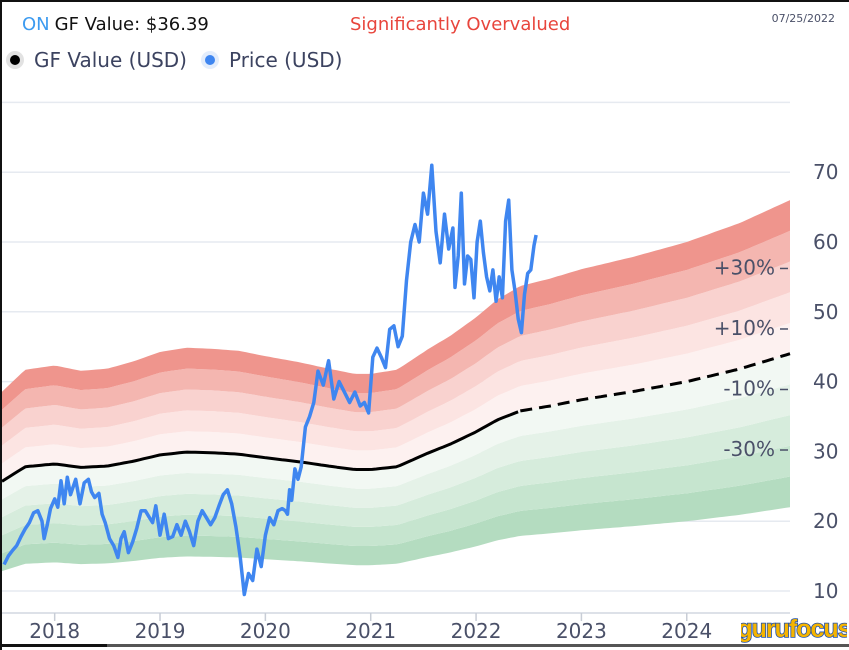  I want to click on as-of-date: 07/25/2022, so click(803, 18).